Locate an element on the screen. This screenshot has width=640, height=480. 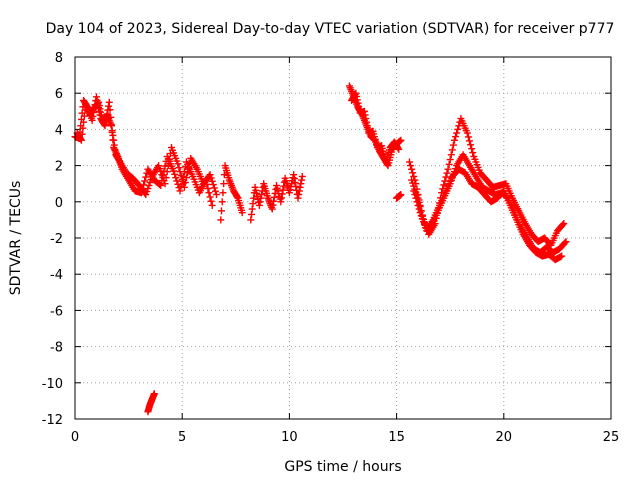
x-tick-label: 20 is located at coordinates (504, 437).